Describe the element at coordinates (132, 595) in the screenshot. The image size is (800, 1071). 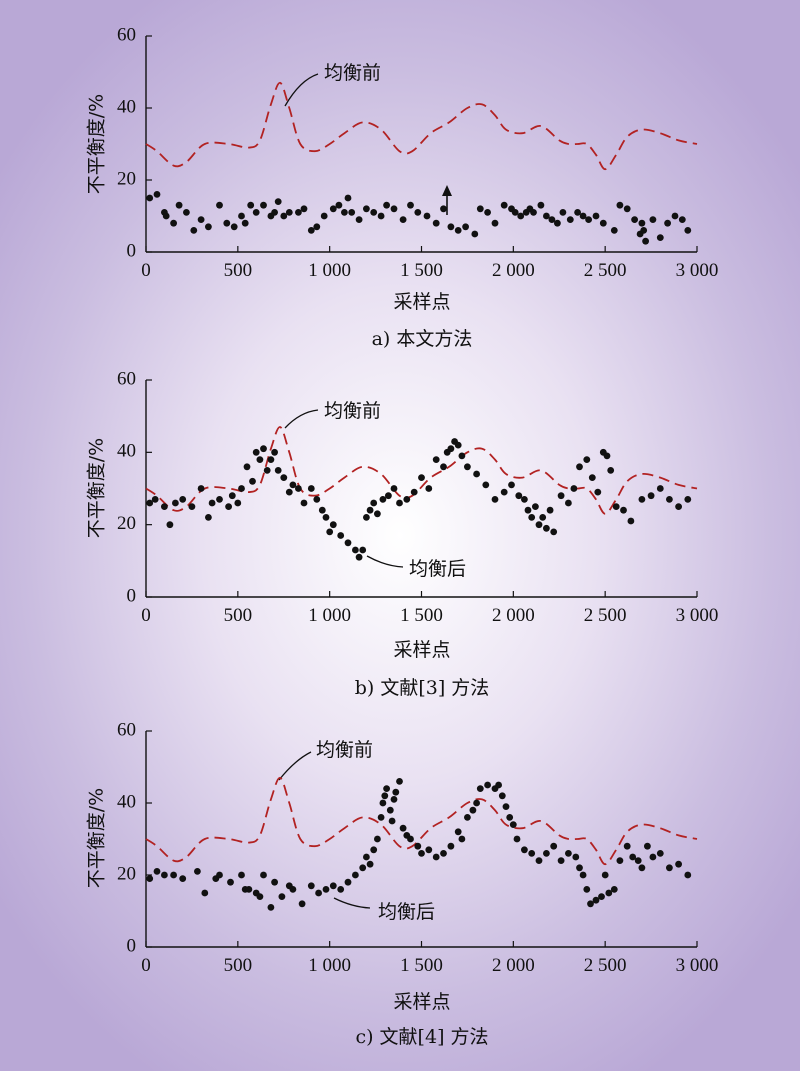
I see `y-tick-label: 0` at that location.